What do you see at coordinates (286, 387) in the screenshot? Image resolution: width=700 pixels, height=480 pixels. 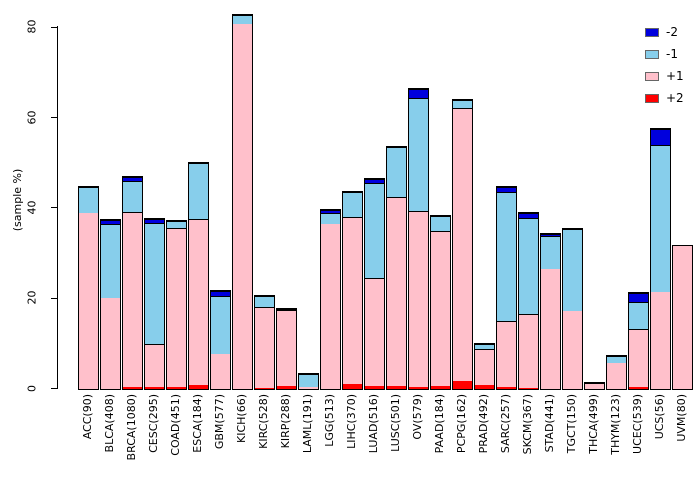 I see `segment-+2-KIRP(288)` at bounding box center [286, 387].